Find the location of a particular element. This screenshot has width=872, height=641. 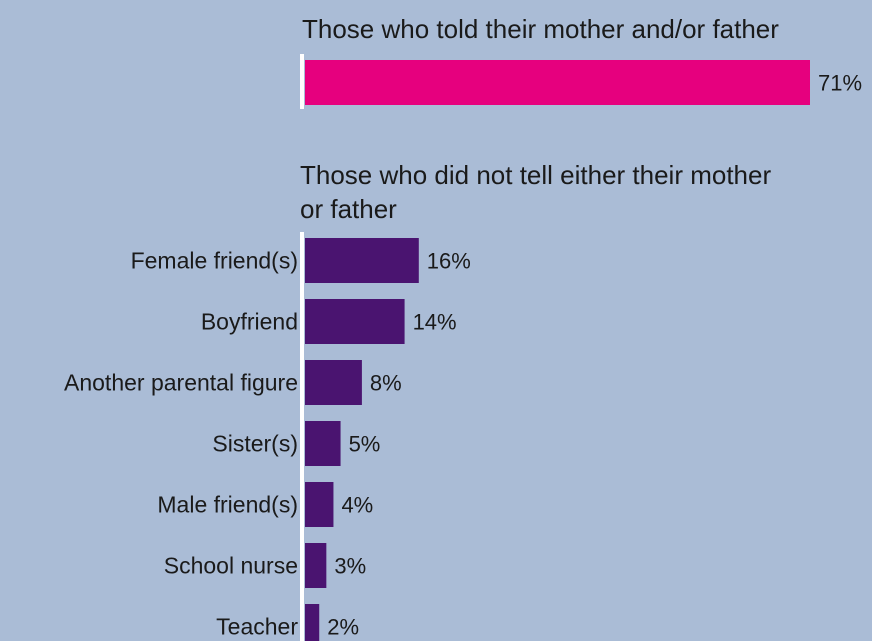

bar-male-friend-s is located at coordinates (319, 504).